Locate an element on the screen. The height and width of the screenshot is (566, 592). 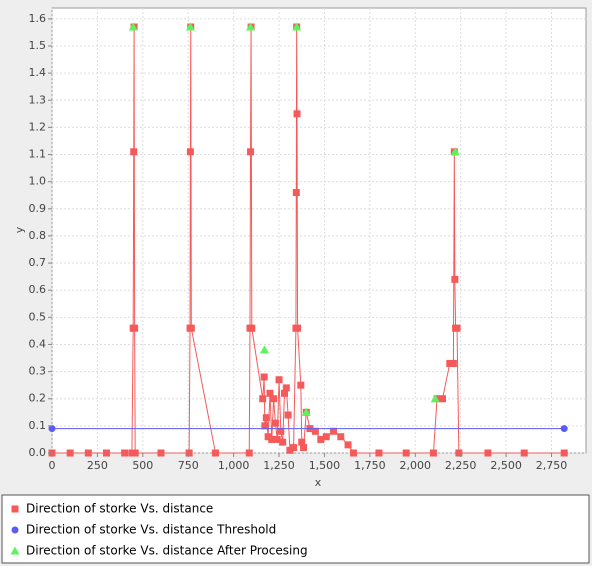
legend is located at coordinates (295, 529).